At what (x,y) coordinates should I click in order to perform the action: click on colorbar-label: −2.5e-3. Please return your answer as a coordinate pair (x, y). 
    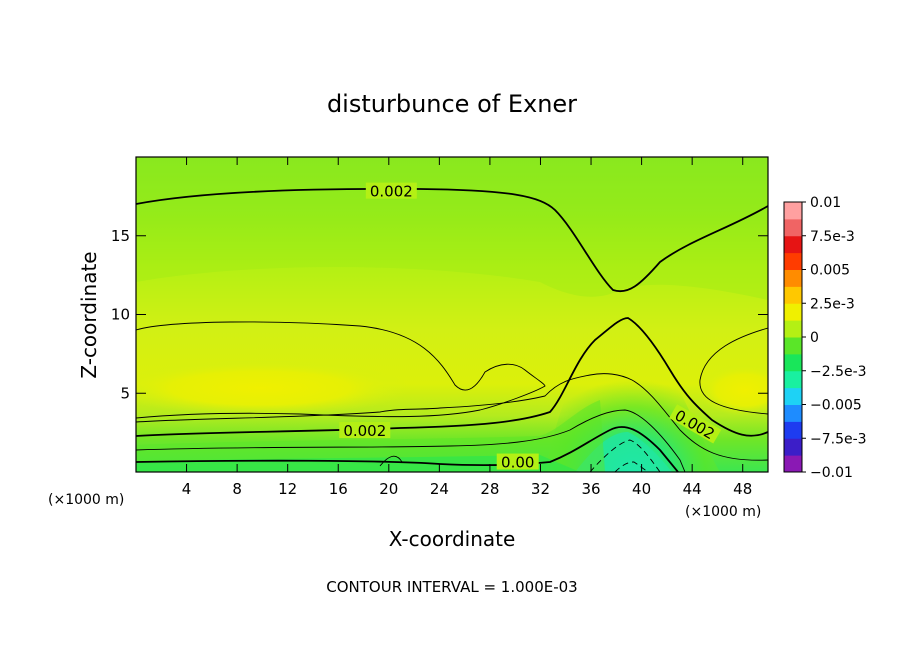
    Looking at the image, I should click on (838, 372).